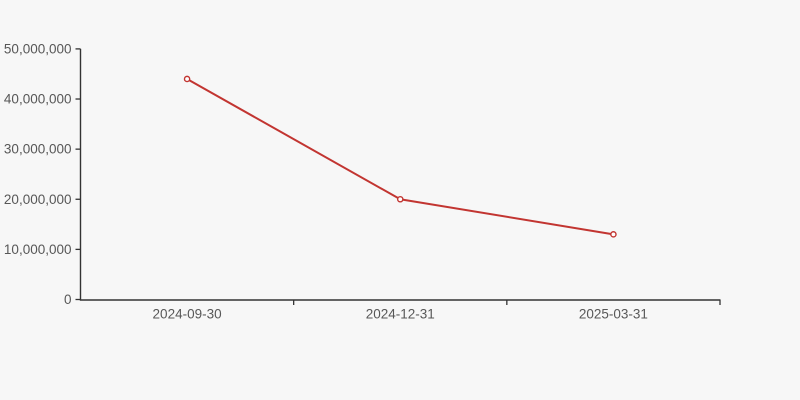  I want to click on x-tick-label: 2024-09-30, so click(187, 314).